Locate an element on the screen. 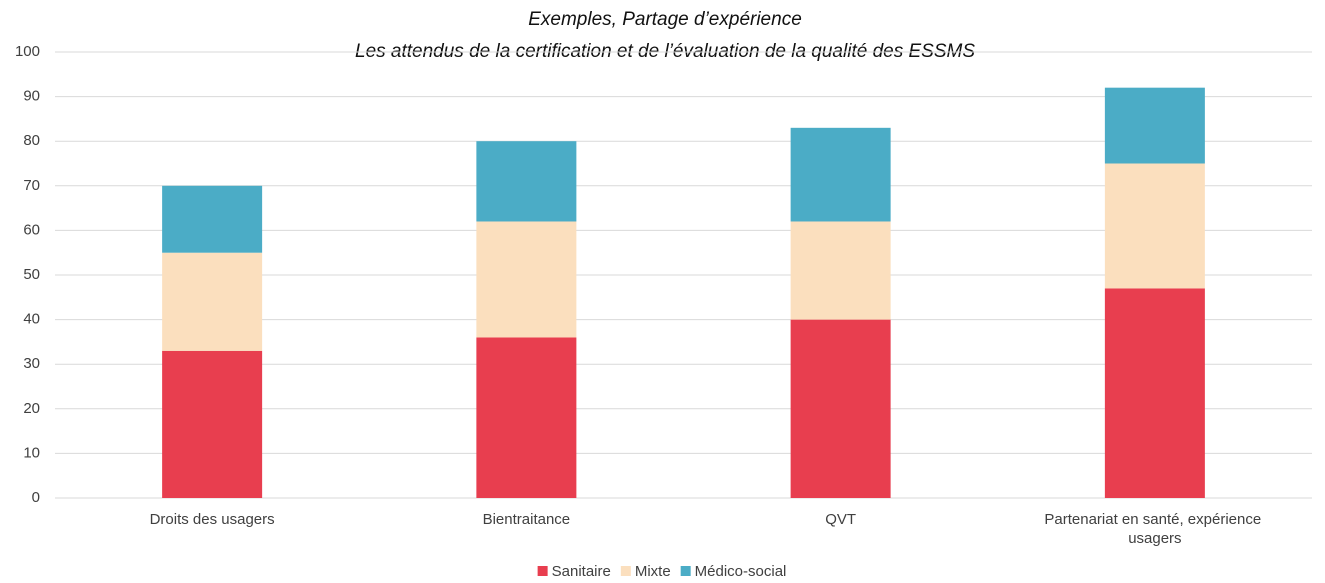 This screenshot has width=1325, height=583. x-tick-label: Partenariat en santé, expérience usagers is located at coordinates (1154, 529).